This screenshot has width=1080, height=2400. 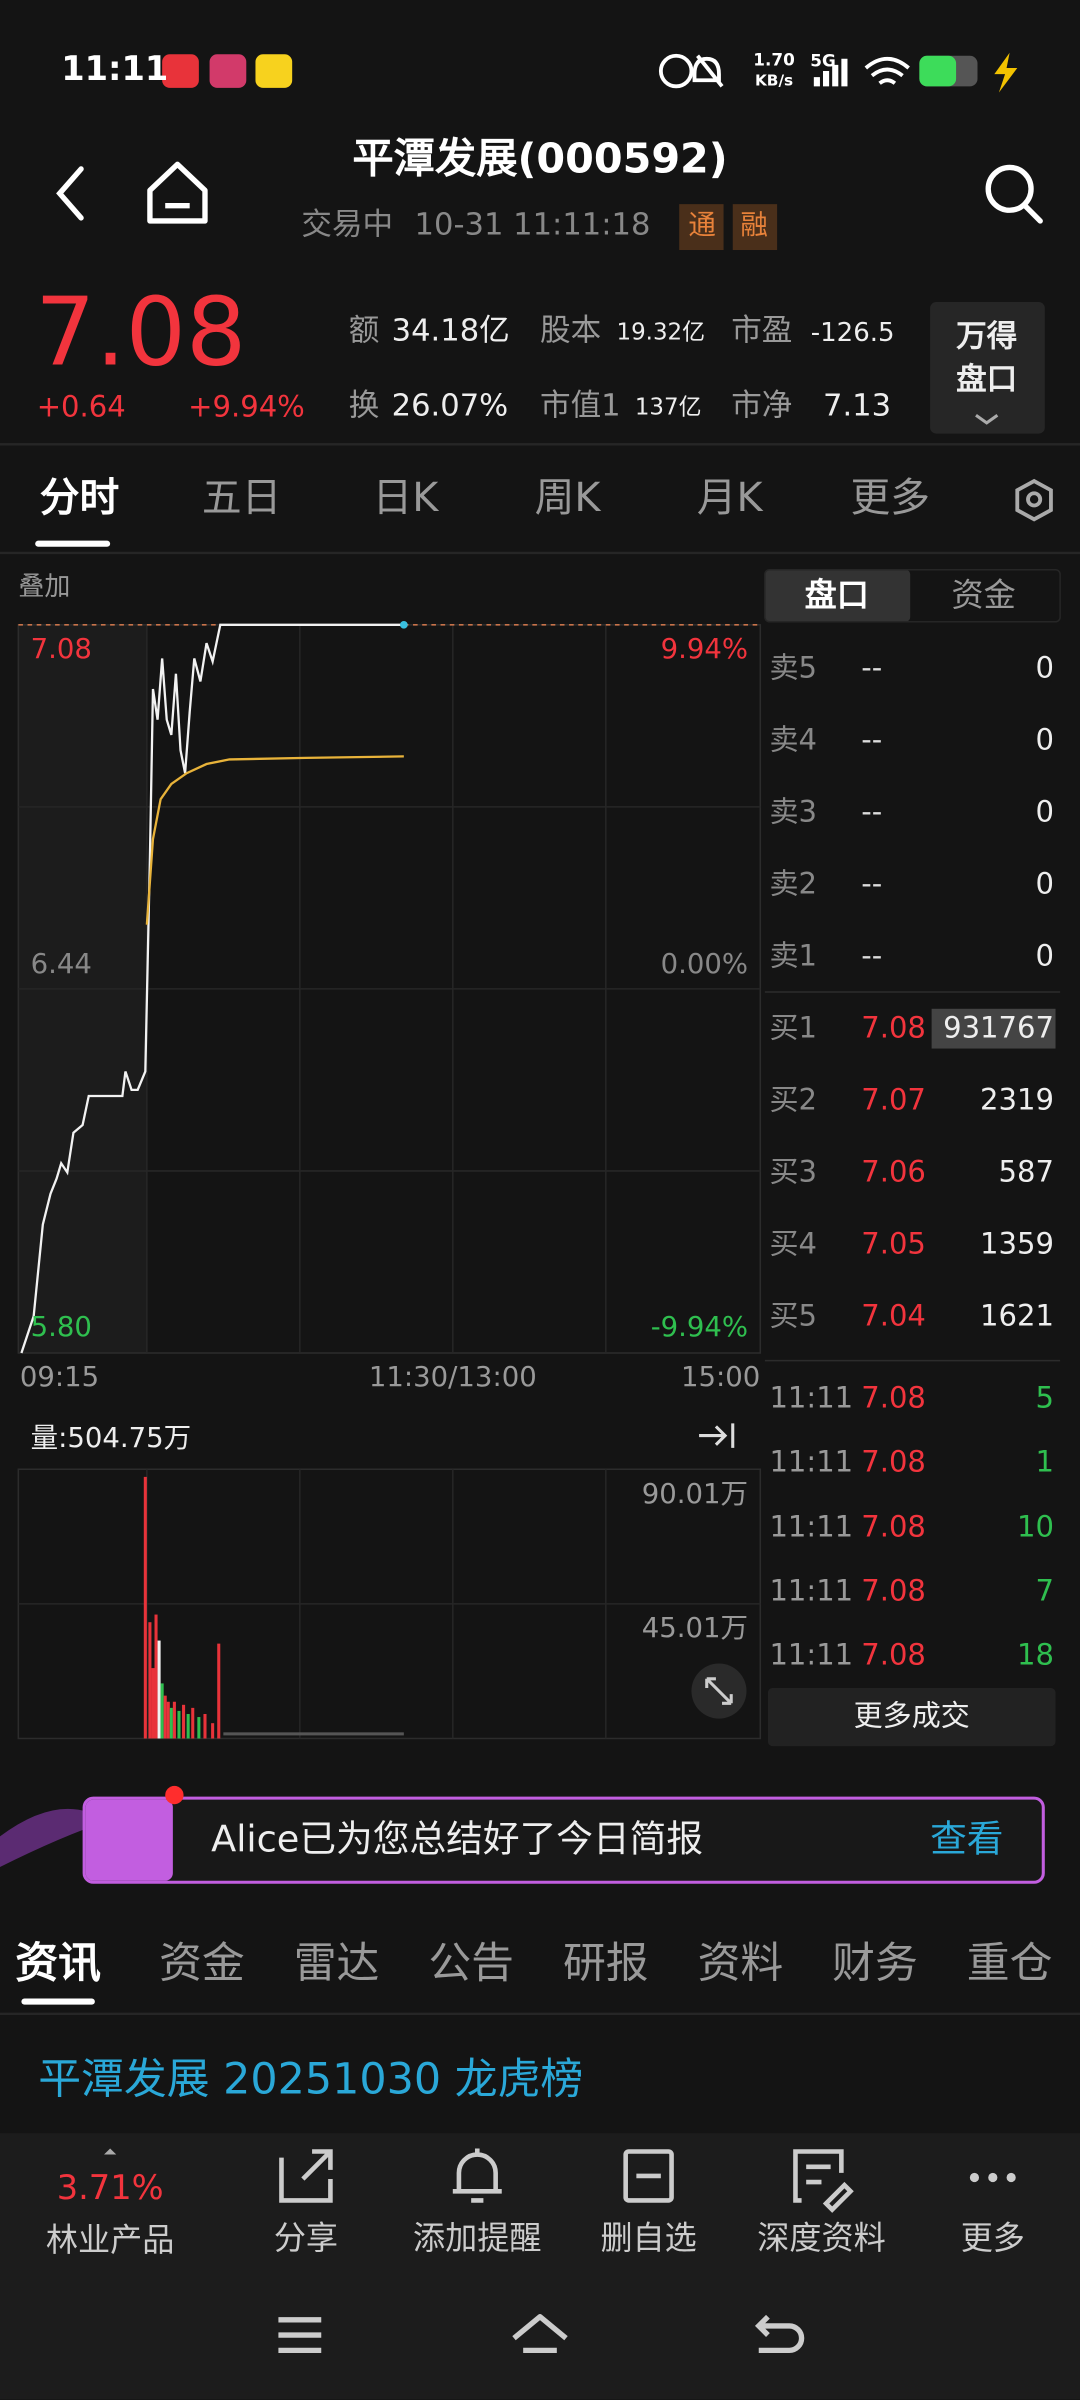 What do you see at coordinates (311, 2080) in the screenshot?
I see `news-headline: 平潭发展 20251030 龙虎榜` at bounding box center [311, 2080].